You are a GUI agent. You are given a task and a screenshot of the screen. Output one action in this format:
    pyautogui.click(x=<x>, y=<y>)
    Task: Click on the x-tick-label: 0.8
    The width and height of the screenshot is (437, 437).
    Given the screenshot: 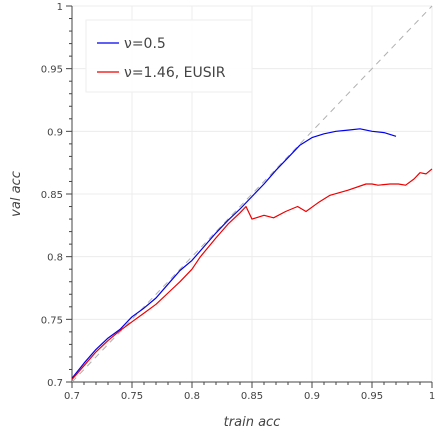 What is the action you would take?
    pyautogui.click(x=192, y=396)
    